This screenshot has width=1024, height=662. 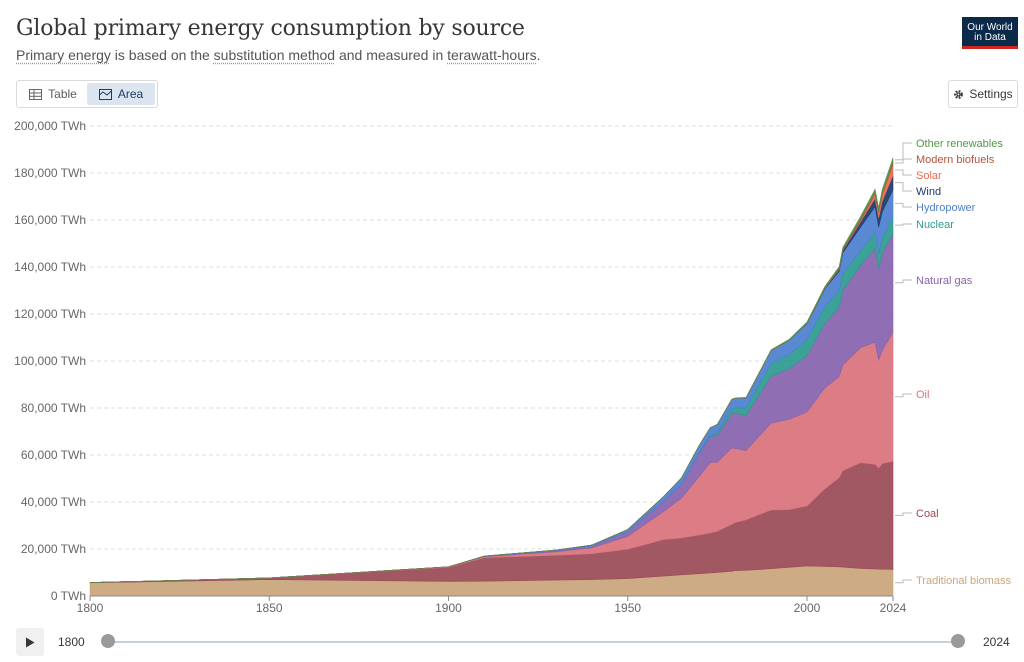 I want to click on legend-label-hydropower: Hydropower, so click(x=946, y=208).